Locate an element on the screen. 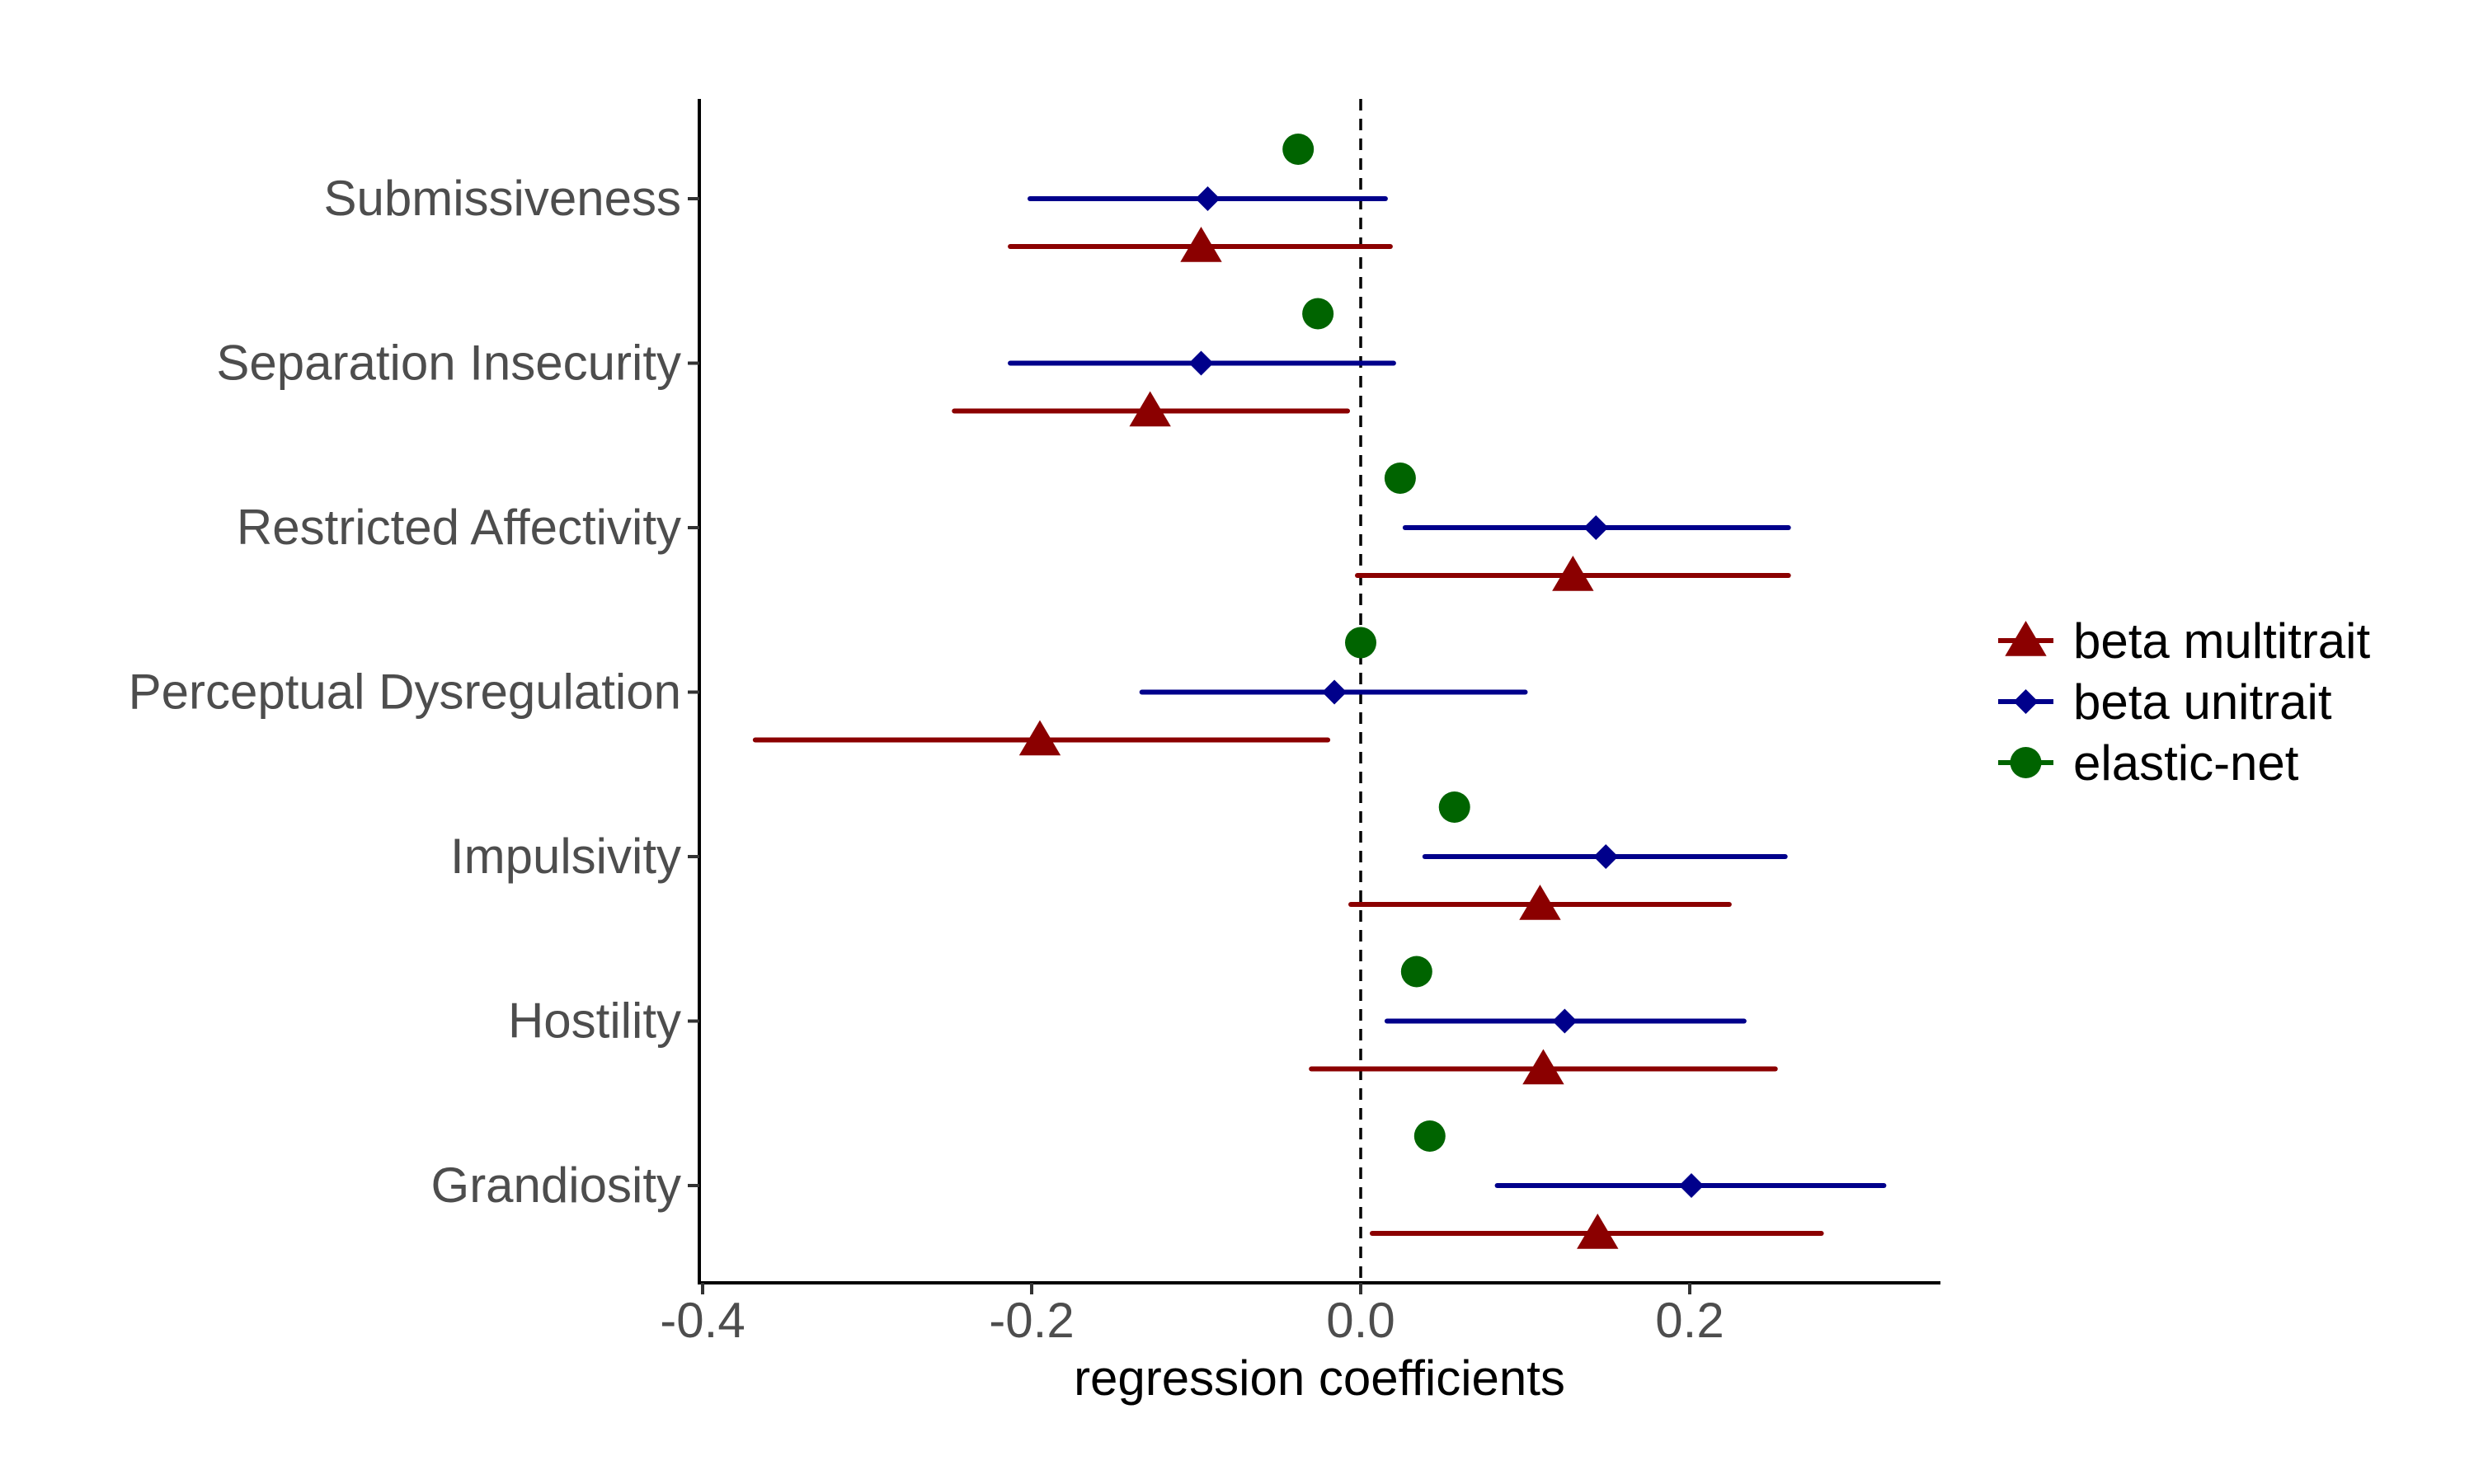 This screenshot has width=2474, height=1484. legend-label-beta-unitrait: beta unitrait is located at coordinates (2202, 702).